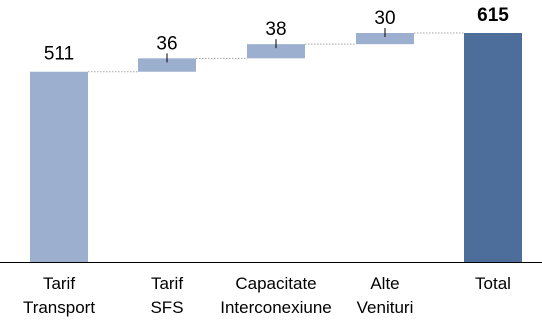  I want to click on value-label-4: 30, so click(384, 18).